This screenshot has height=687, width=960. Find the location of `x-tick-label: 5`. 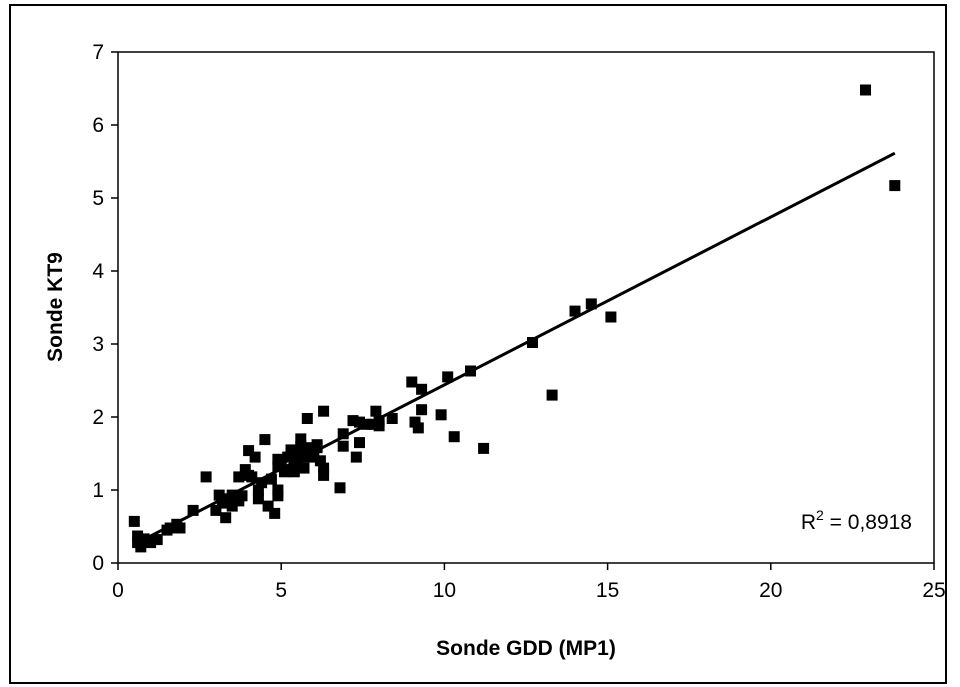

x-tick-label: 5 is located at coordinates (281, 590).